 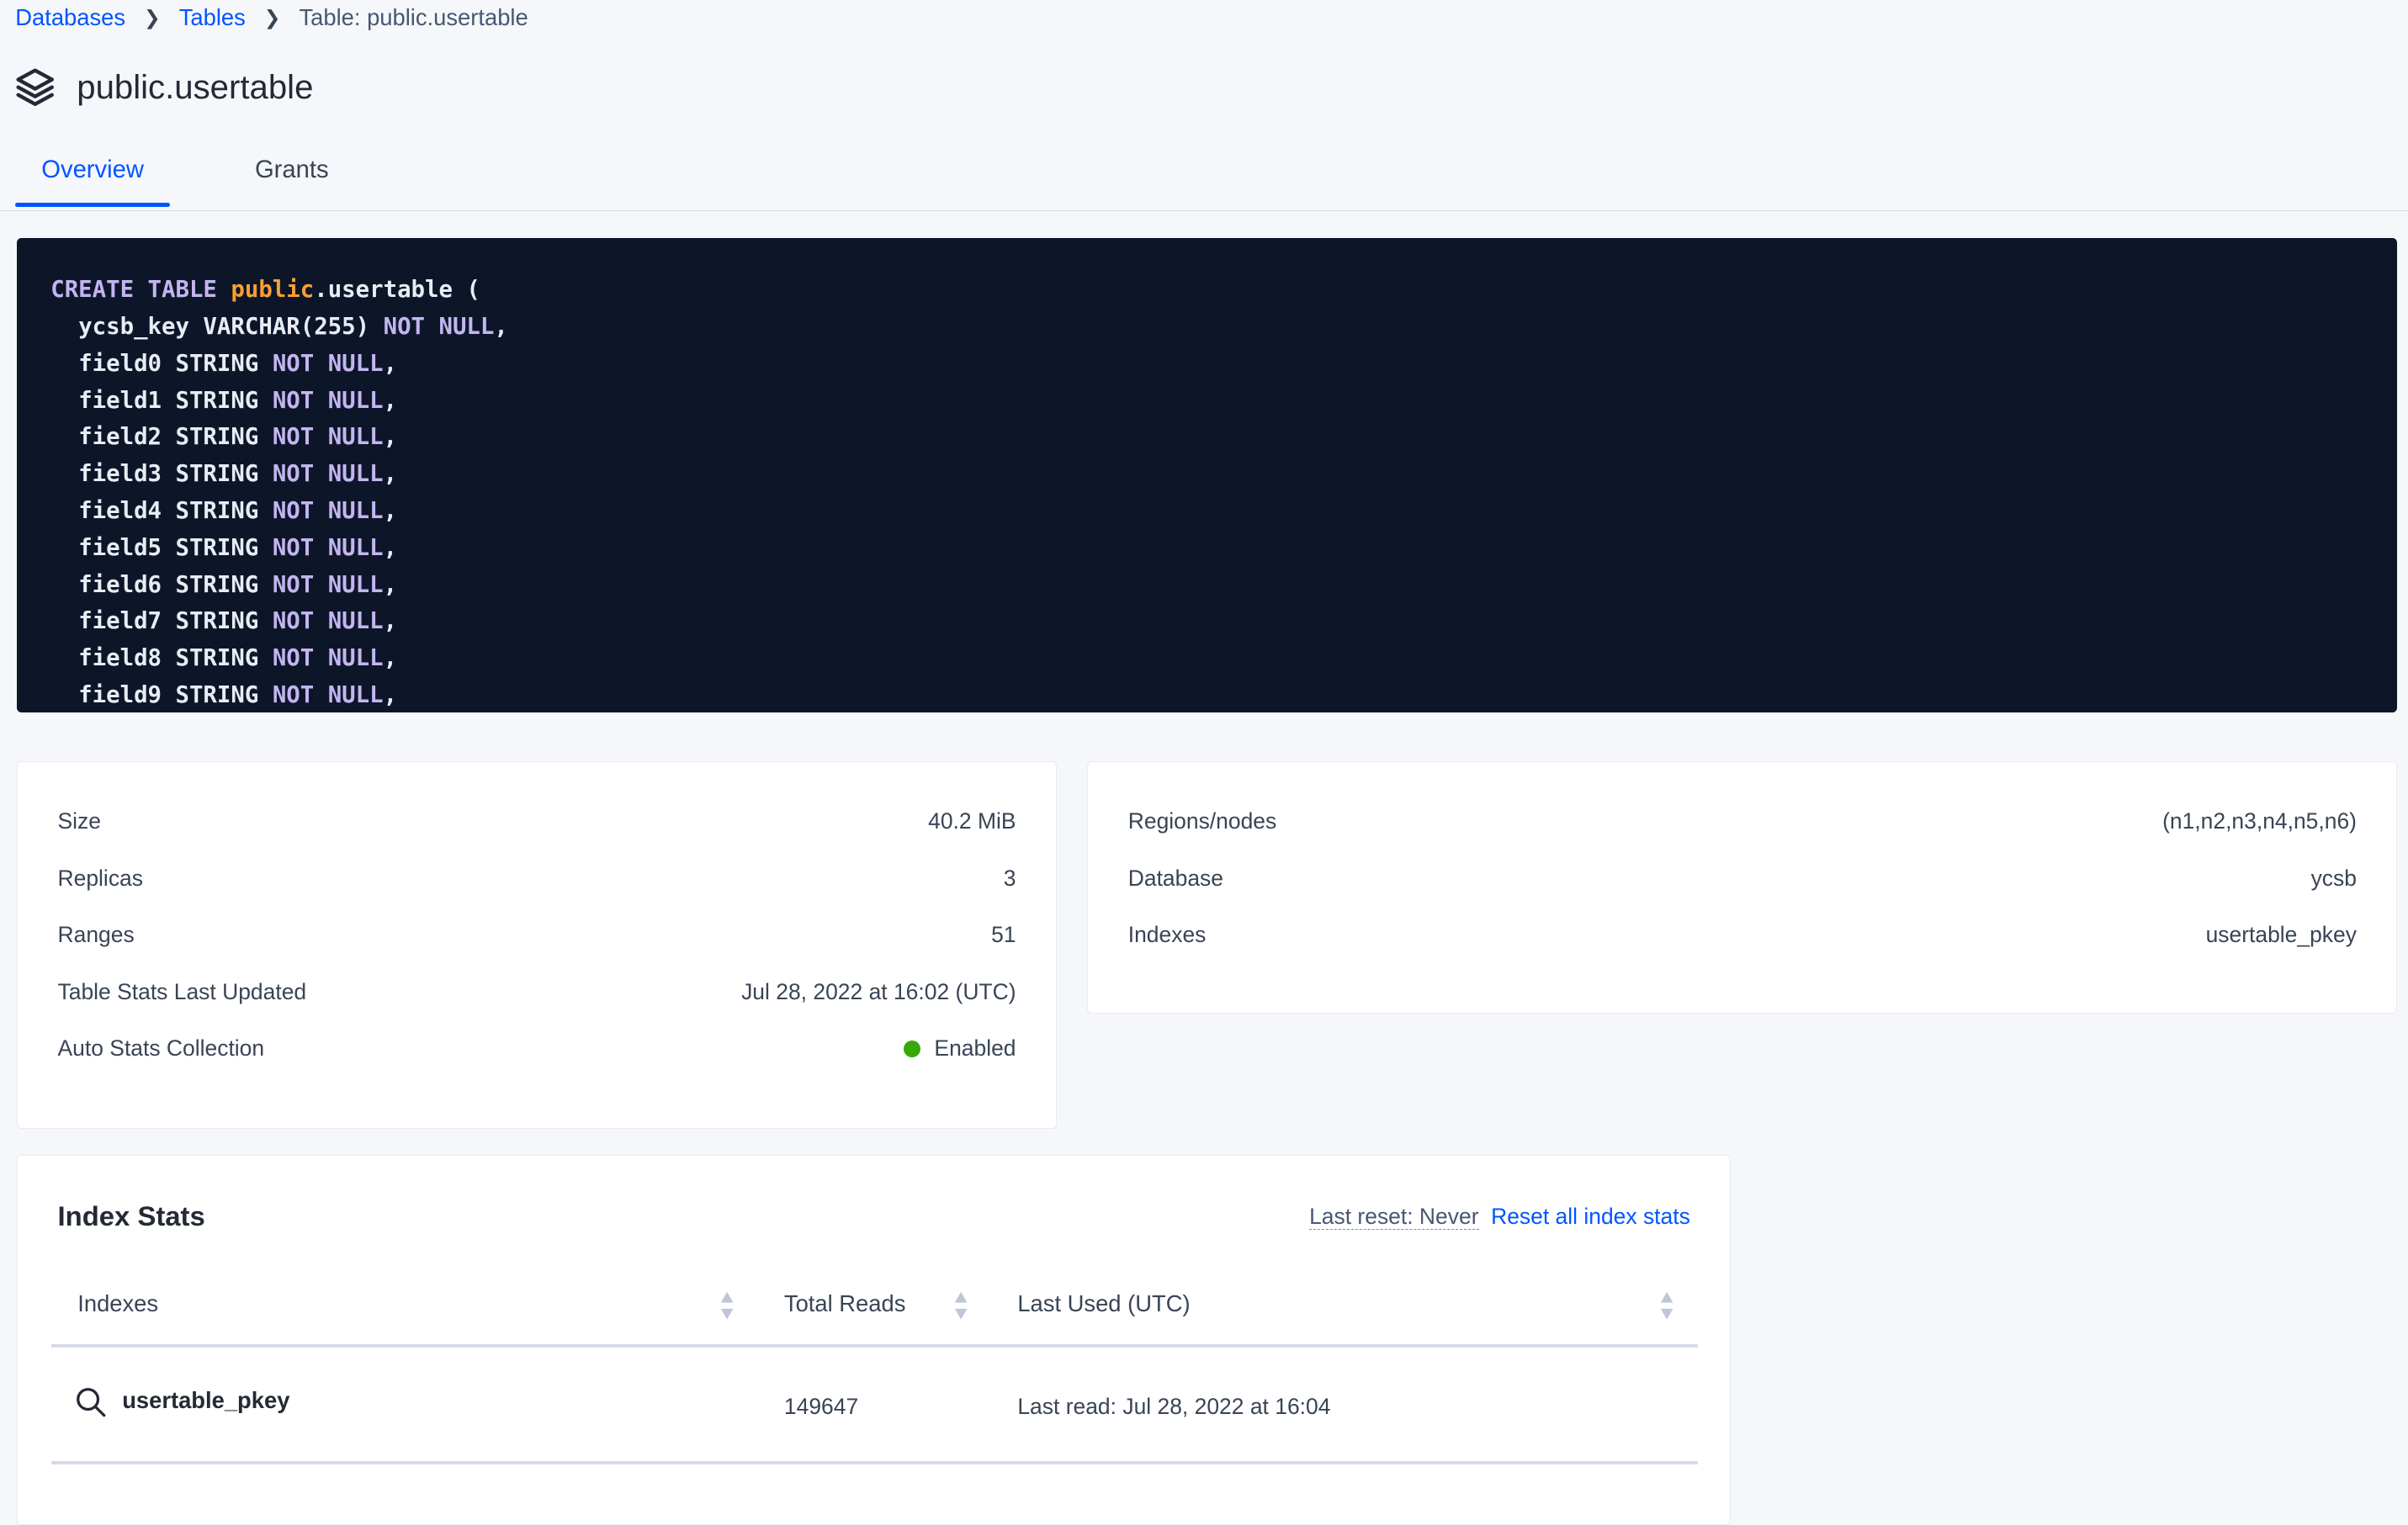 What do you see at coordinates (96, 935) in the screenshot?
I see `summary-label: Ranges` at bounding box center [96, 935].